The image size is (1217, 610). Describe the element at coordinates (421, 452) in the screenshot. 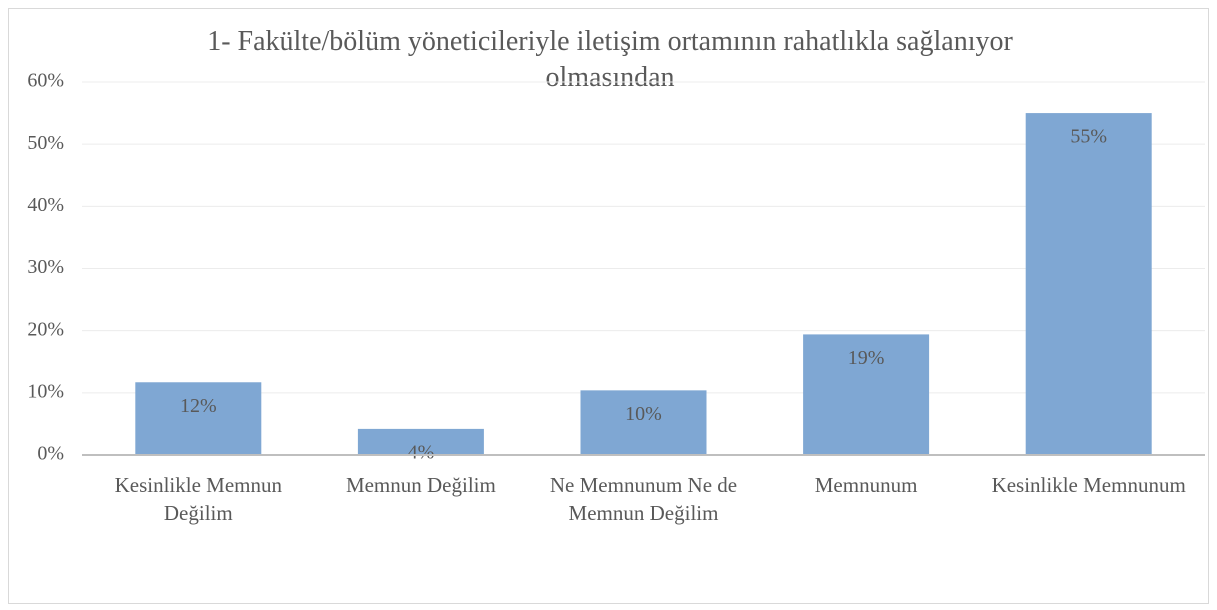

I see `data-label: 4%` at that location.